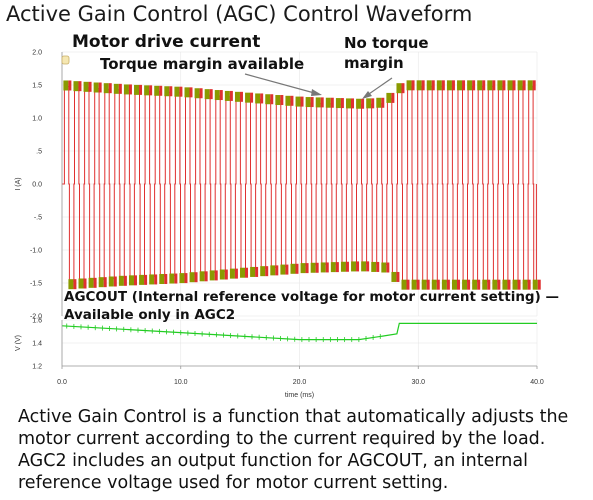  Describe the element at coordinates (181, 382) in the screenshot. I see `time-tick-label: 10.0` at that location.